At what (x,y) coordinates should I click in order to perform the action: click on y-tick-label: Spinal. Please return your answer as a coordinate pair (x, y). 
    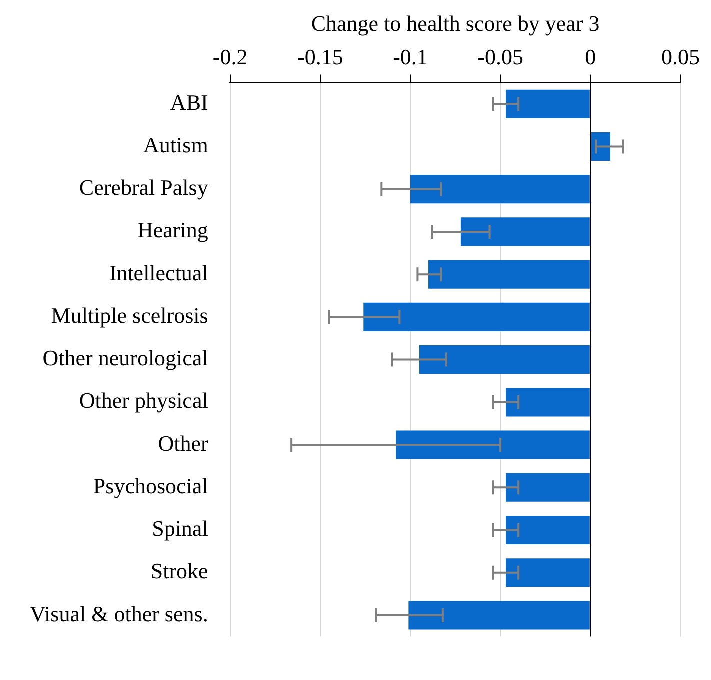
    Looking at the image, I should click on (180, 529).